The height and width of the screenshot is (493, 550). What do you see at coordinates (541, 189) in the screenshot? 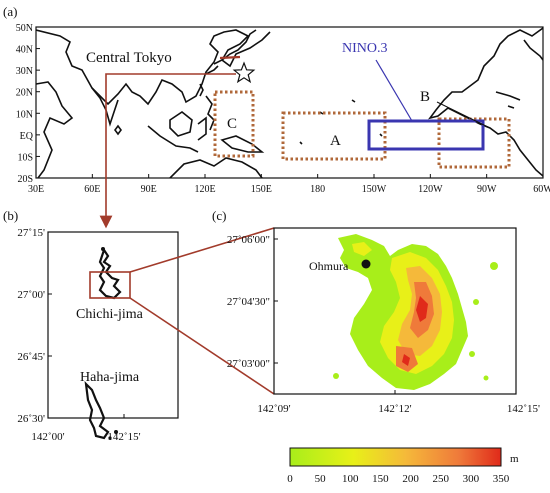
I see `lon-tick-label: 60W` at bounding box center [541, 189].